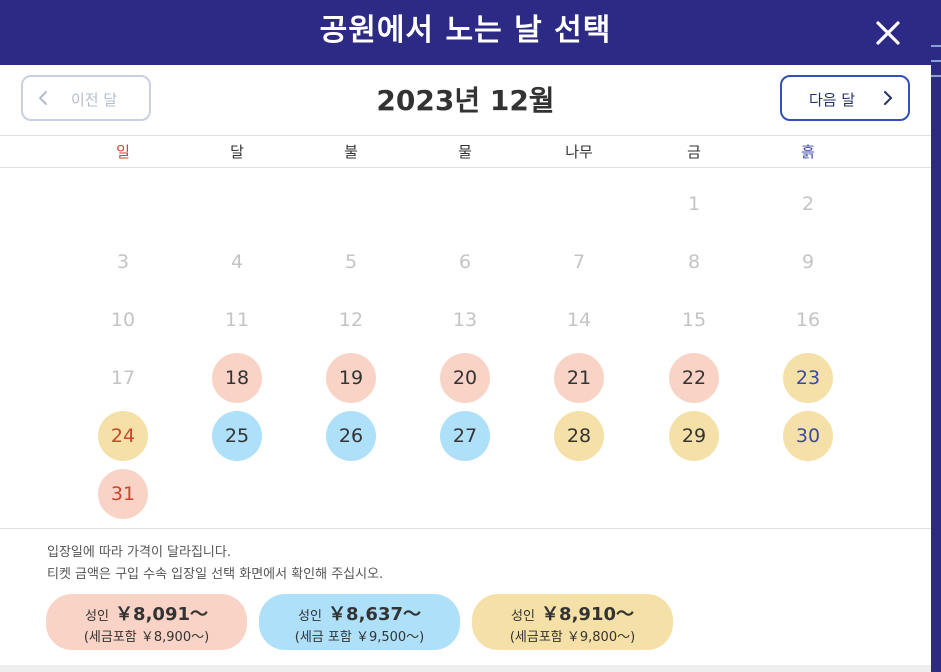 The height and width of the screenshot is (672, 941). I want to click on price-legend-blue: 성인 ￥8,637～ (세금 포함 ￥9,500～), so click(359, 622).